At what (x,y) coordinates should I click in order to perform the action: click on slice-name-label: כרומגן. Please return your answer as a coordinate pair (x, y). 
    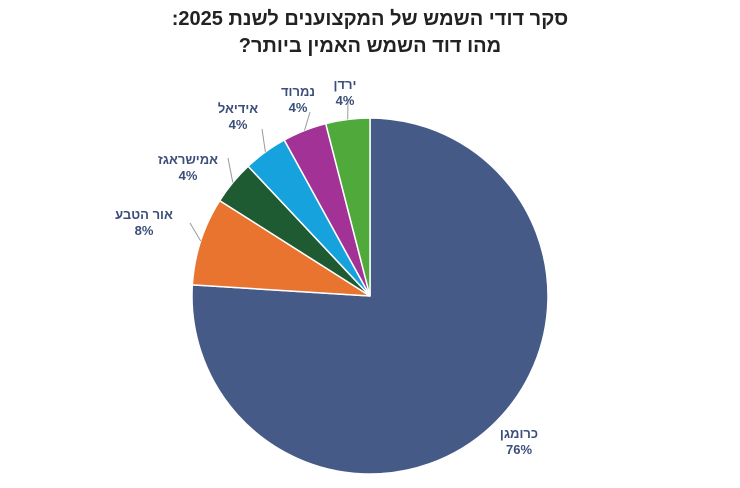
    Looking at the image, I should click on (519, 433).